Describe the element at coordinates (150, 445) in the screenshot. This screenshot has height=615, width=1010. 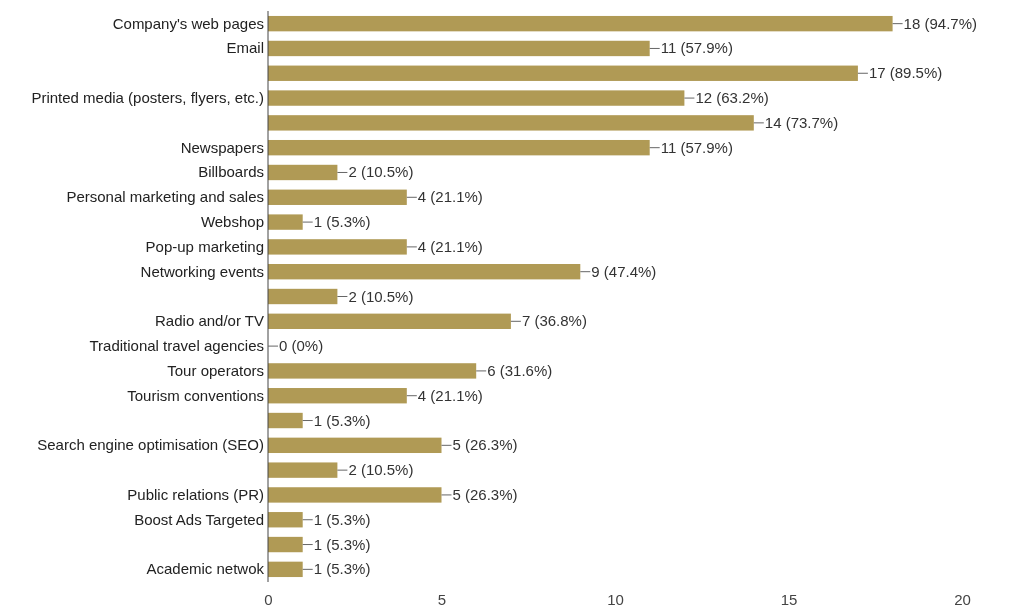
I see `y-tick-label: Search engine optimisation (SEO)` at that location.